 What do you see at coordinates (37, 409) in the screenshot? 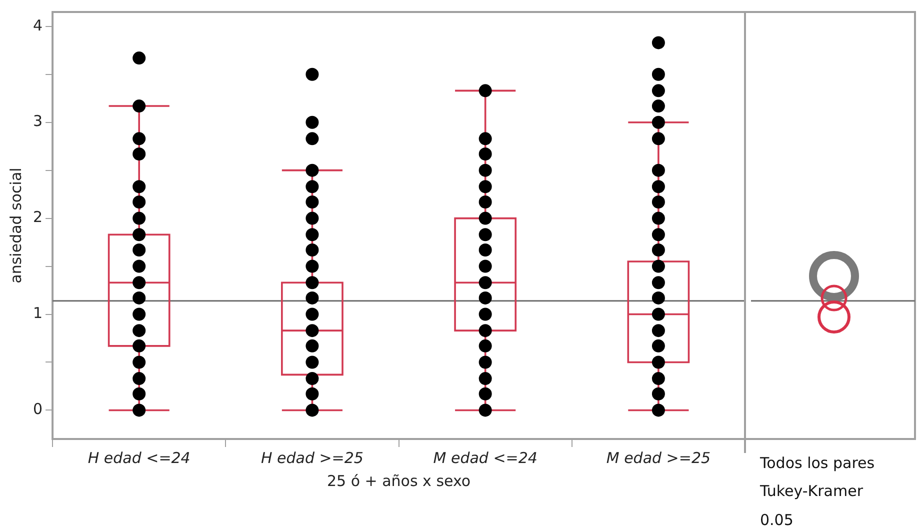
I see `y-tick-label: 0` at bounding box center [37, 409].